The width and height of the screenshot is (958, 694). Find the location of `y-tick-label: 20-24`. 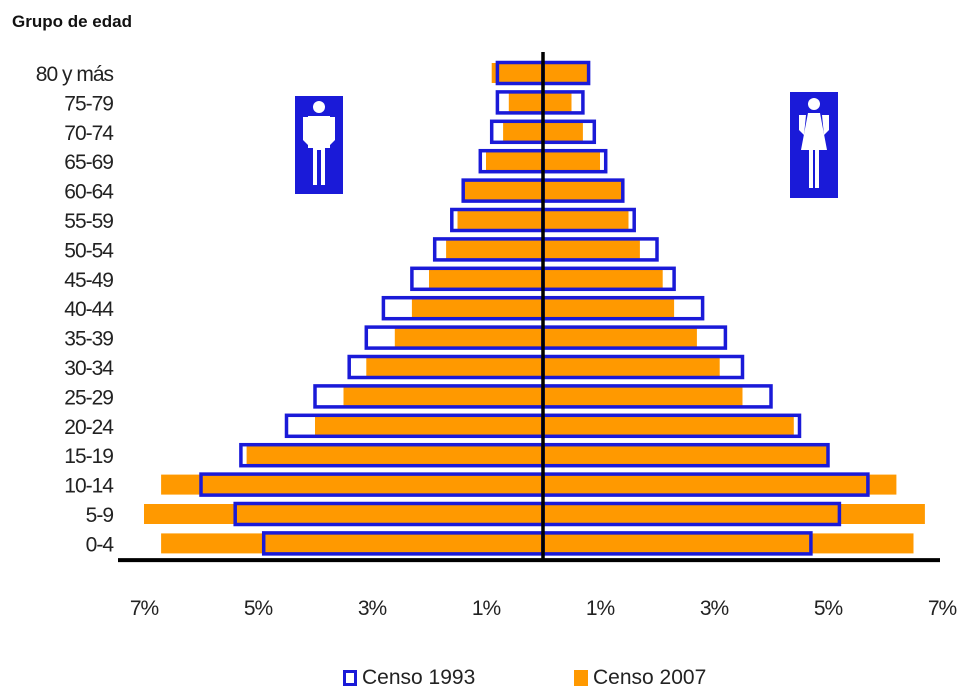

y-tick-label: 20-24 is located at coordinates (89, 427).